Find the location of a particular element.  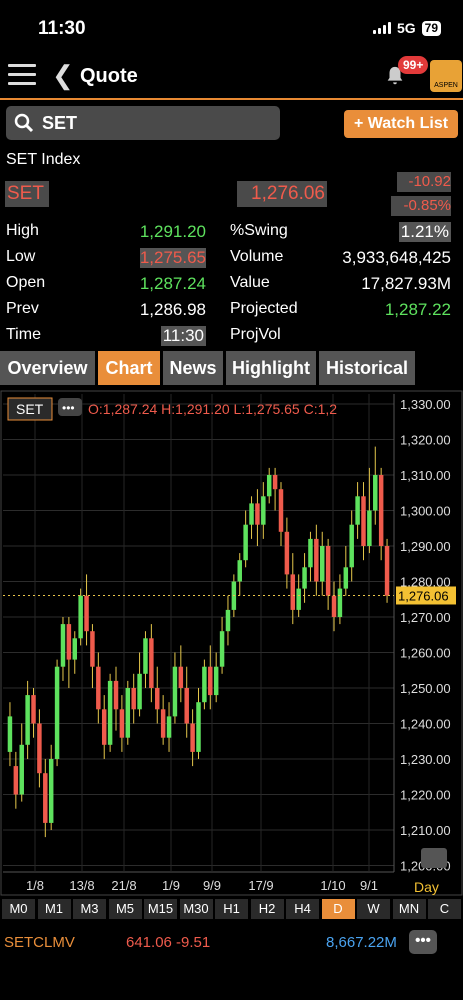

y-tick-label: 1,300.00 is located at coordinates (425, 511).